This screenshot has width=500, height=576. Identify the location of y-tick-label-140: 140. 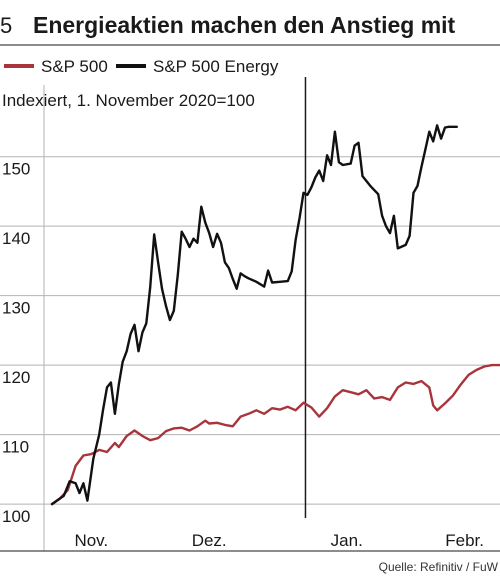
(16, 238).